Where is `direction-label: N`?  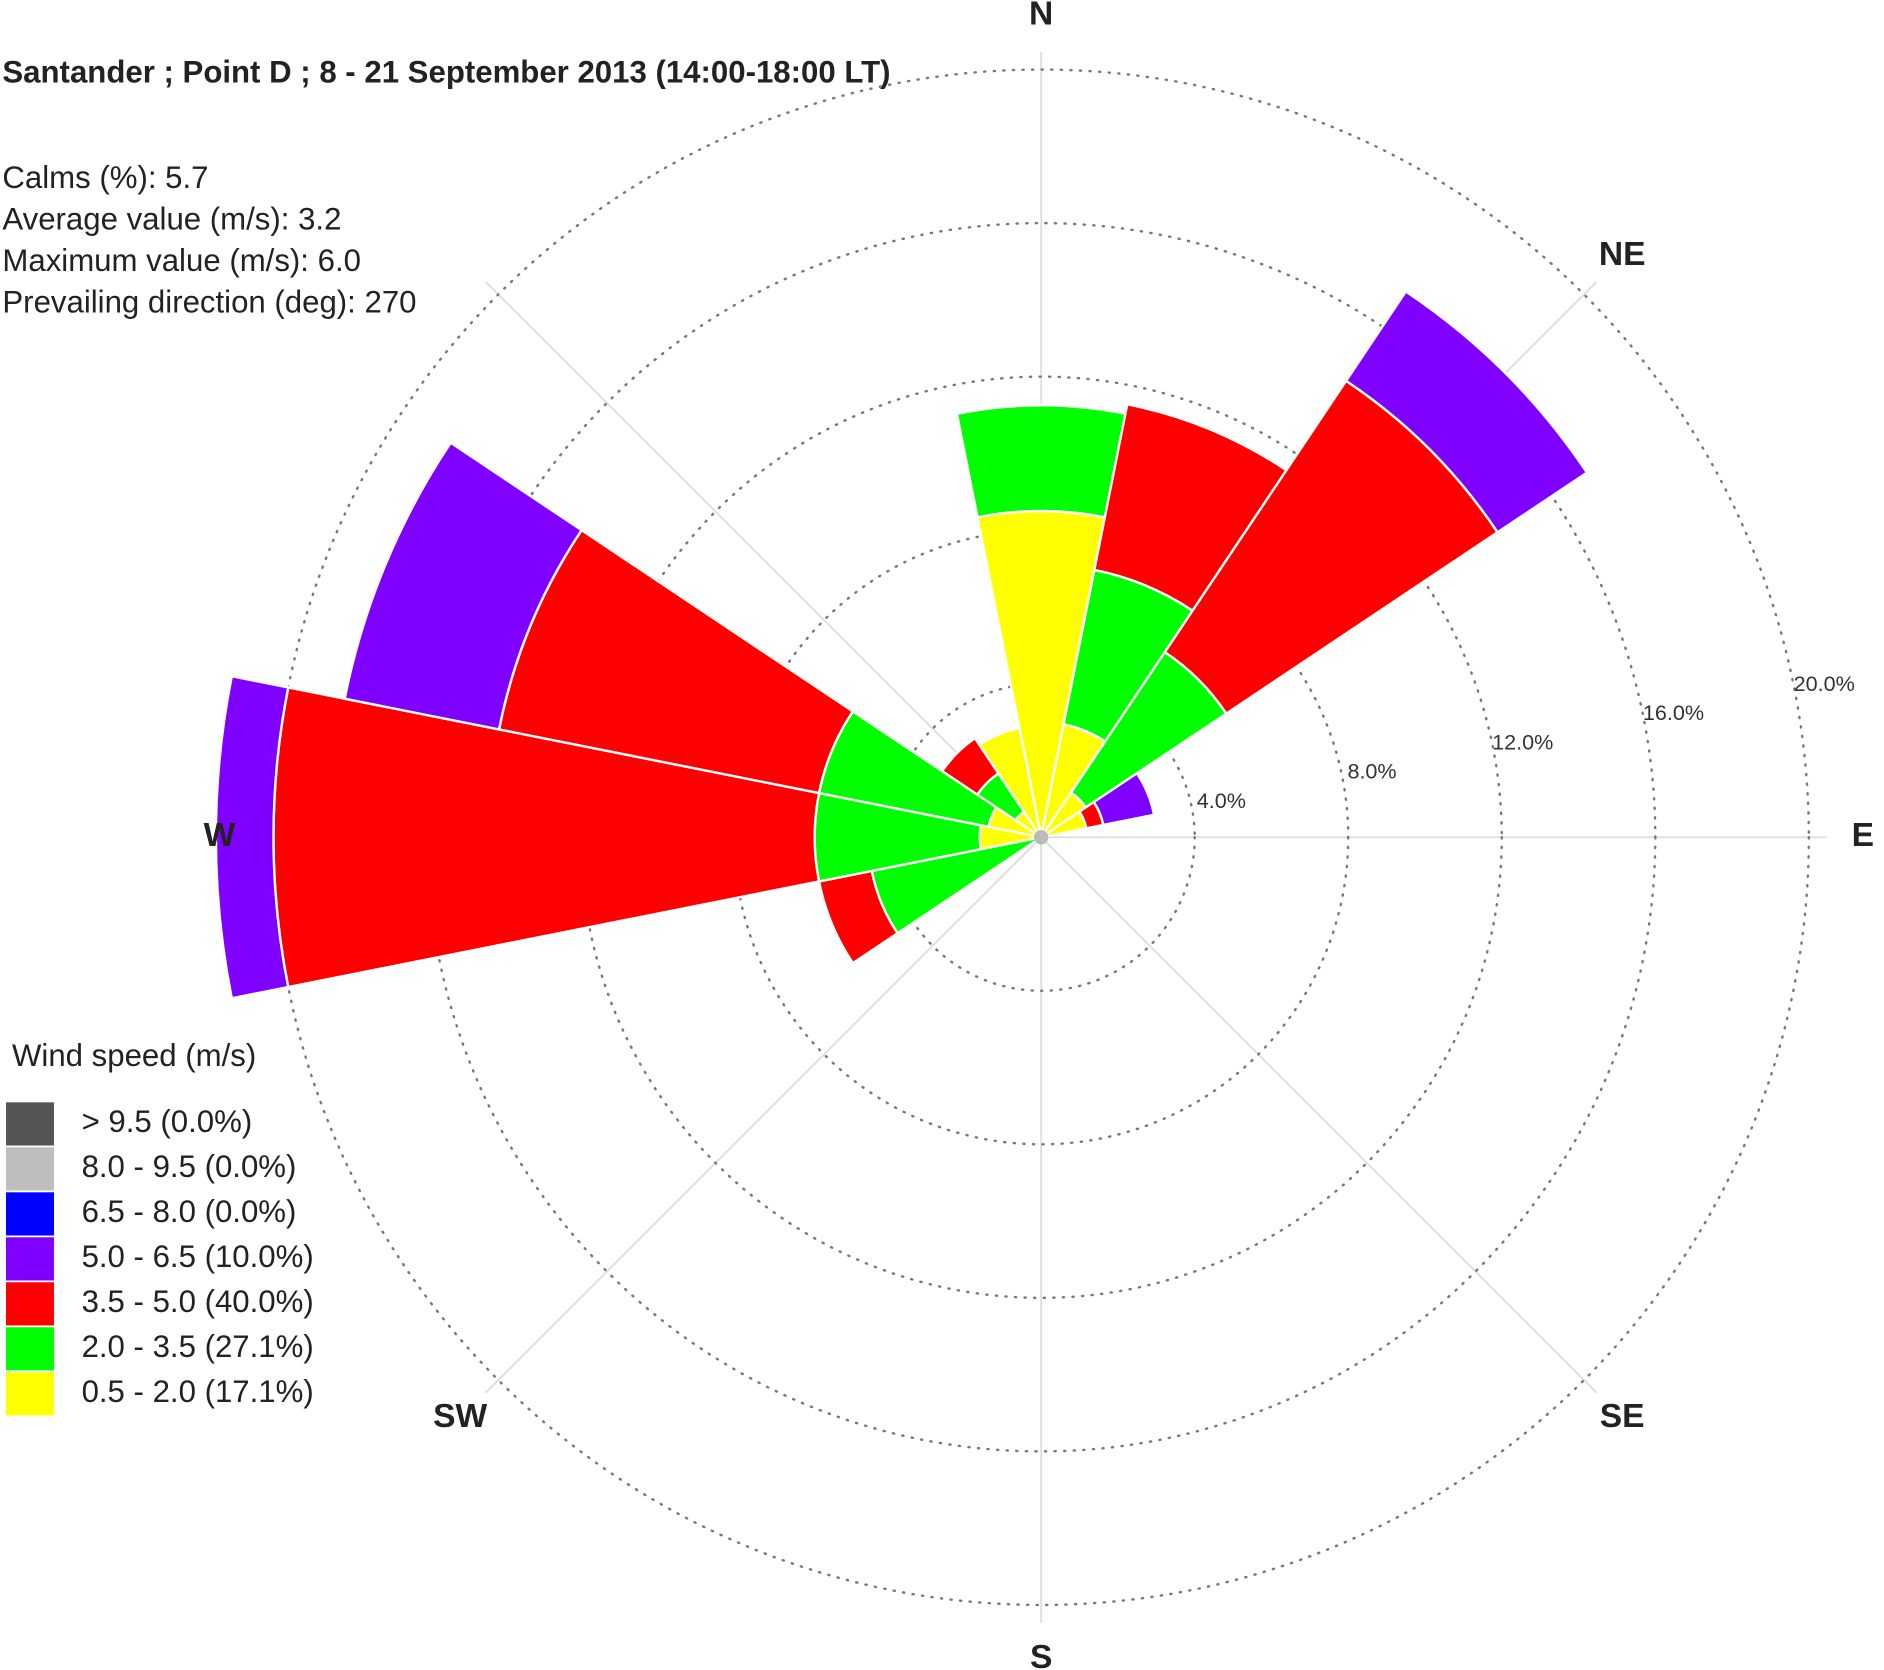
direction-label: N is located at coordinates (1041, 16).